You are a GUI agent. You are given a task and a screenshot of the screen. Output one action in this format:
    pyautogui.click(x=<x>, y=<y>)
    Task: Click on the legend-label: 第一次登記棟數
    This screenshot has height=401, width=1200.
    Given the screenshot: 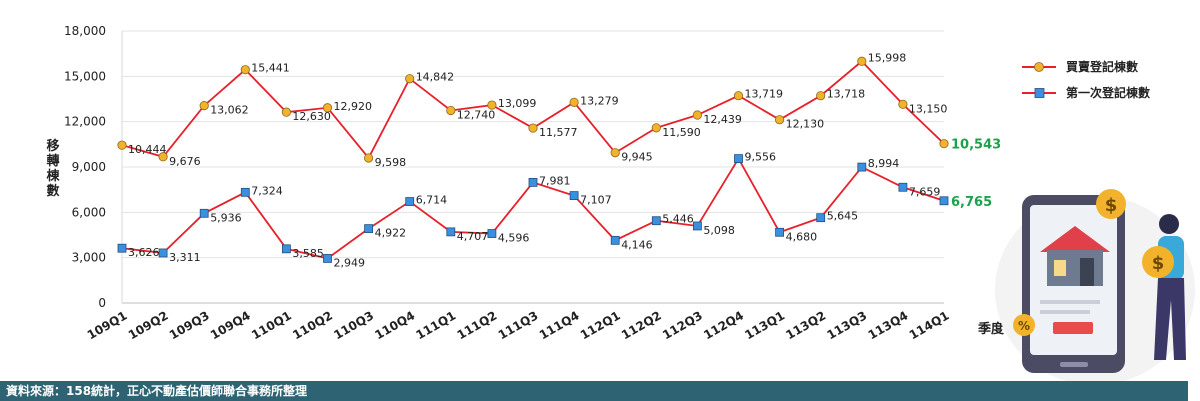 What is the action you would take?
    pyautogui.click(x=1108, y=92)
    